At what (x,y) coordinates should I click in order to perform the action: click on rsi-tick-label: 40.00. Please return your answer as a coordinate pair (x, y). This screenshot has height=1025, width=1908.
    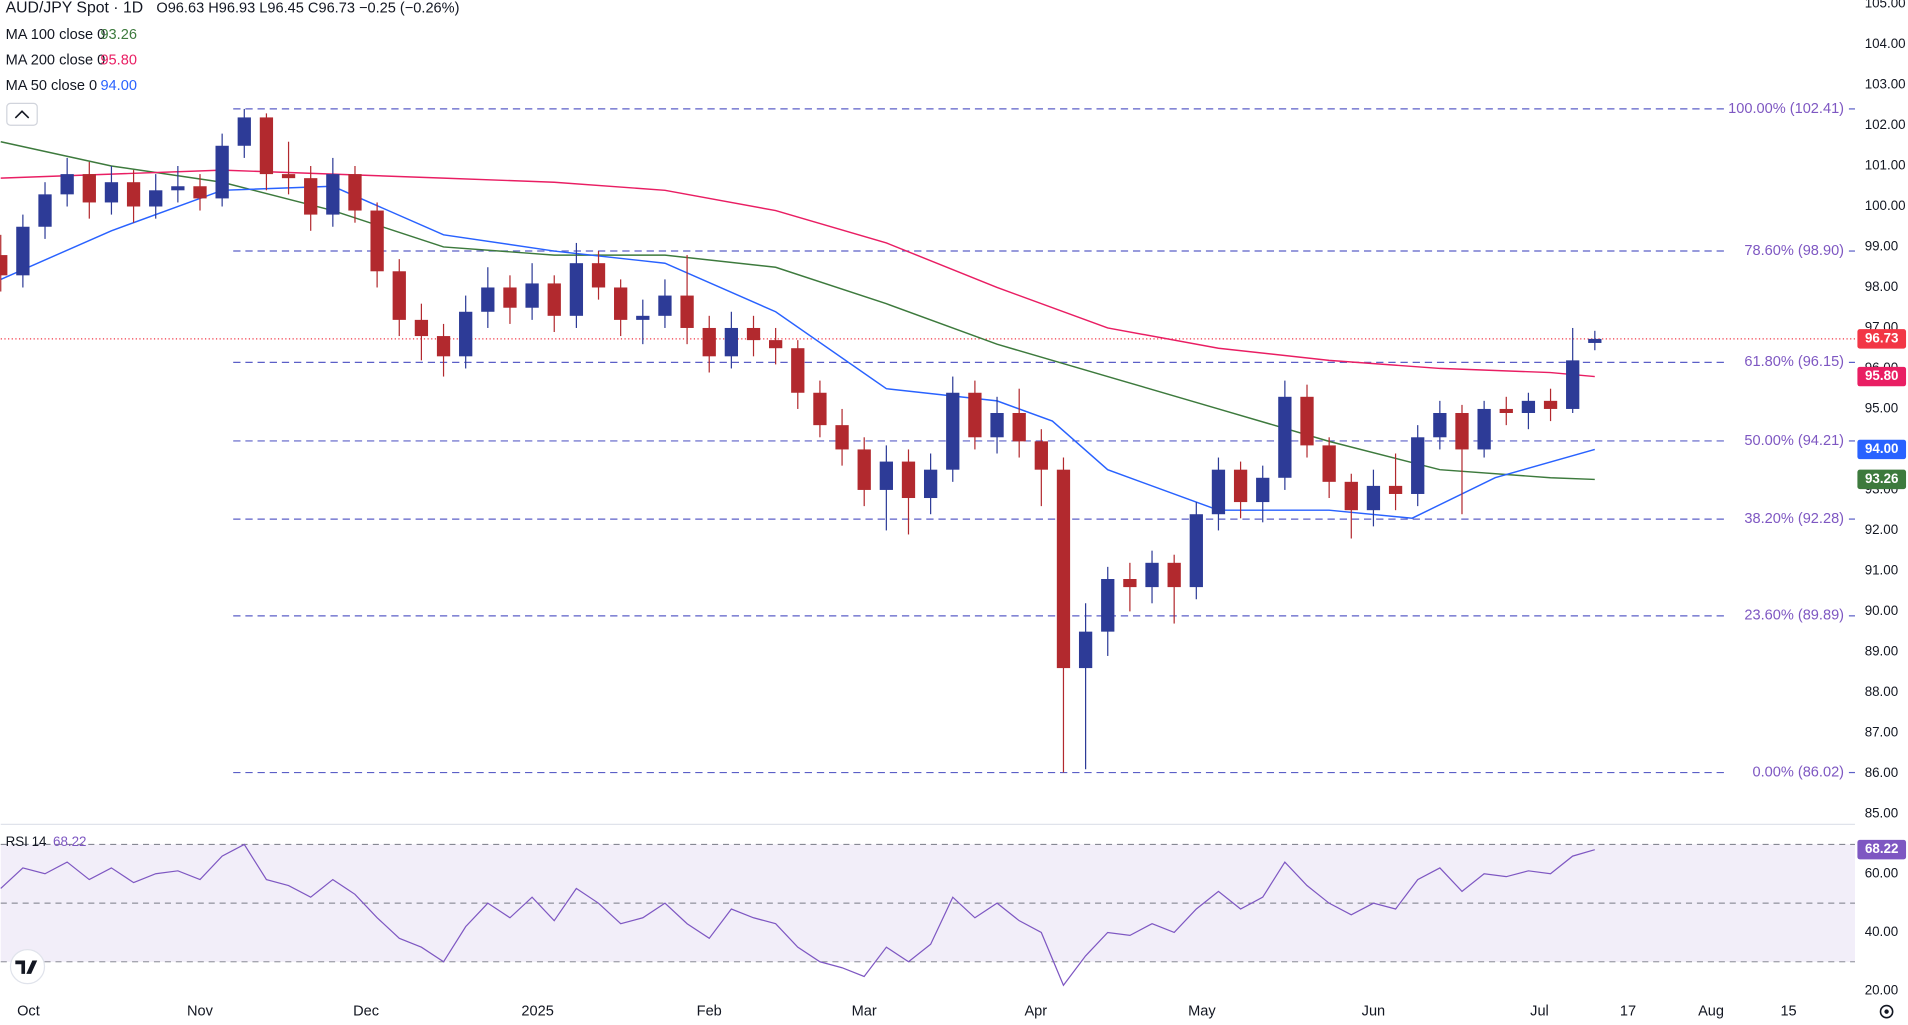
    Looking at the image, I should click on (1881, 931).